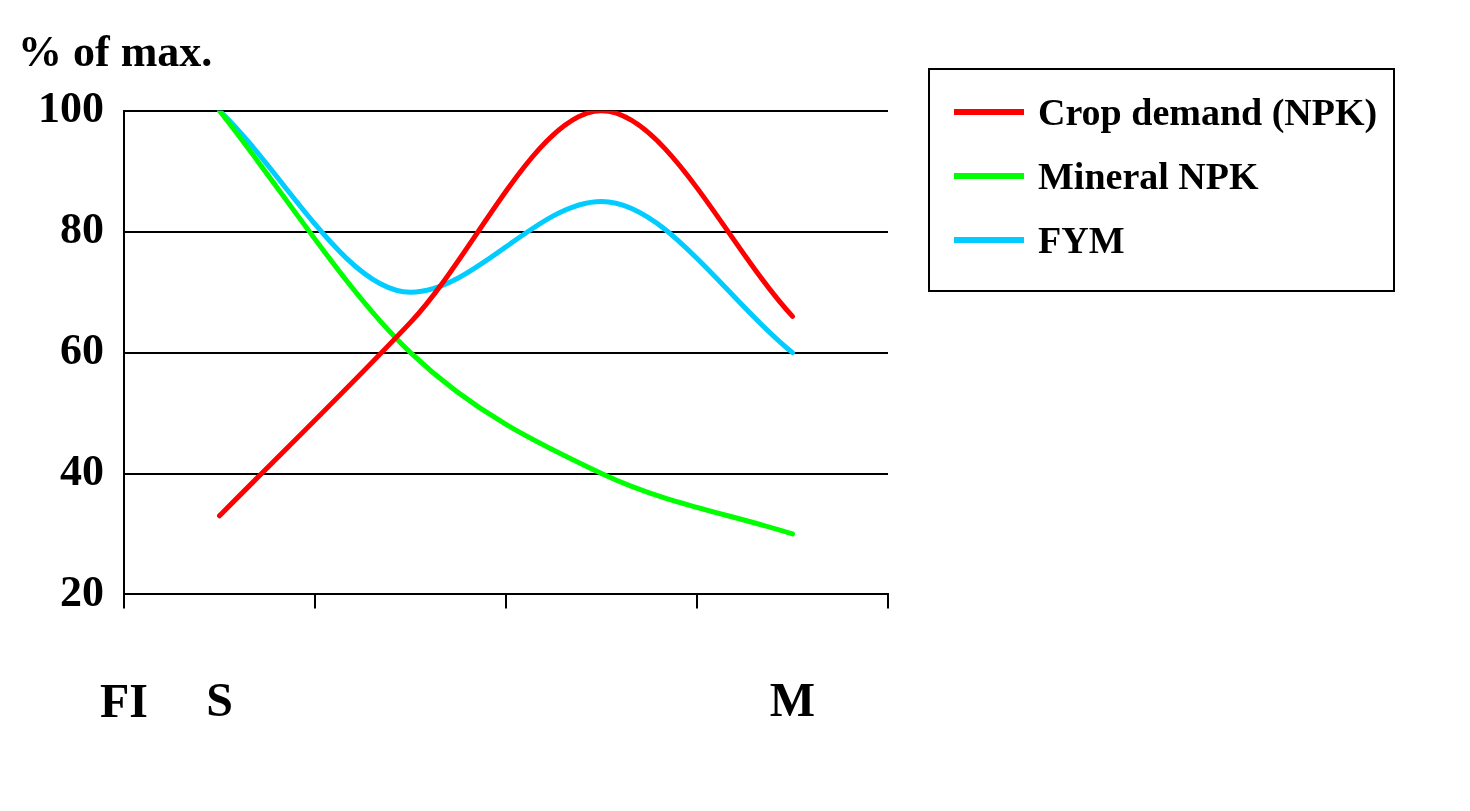 This screenshot has height=811, width=1470. What do you see at coordinates (219, 699) in the screenshot?
I see `x-tick-label: S` at bounding box center [219, 699].